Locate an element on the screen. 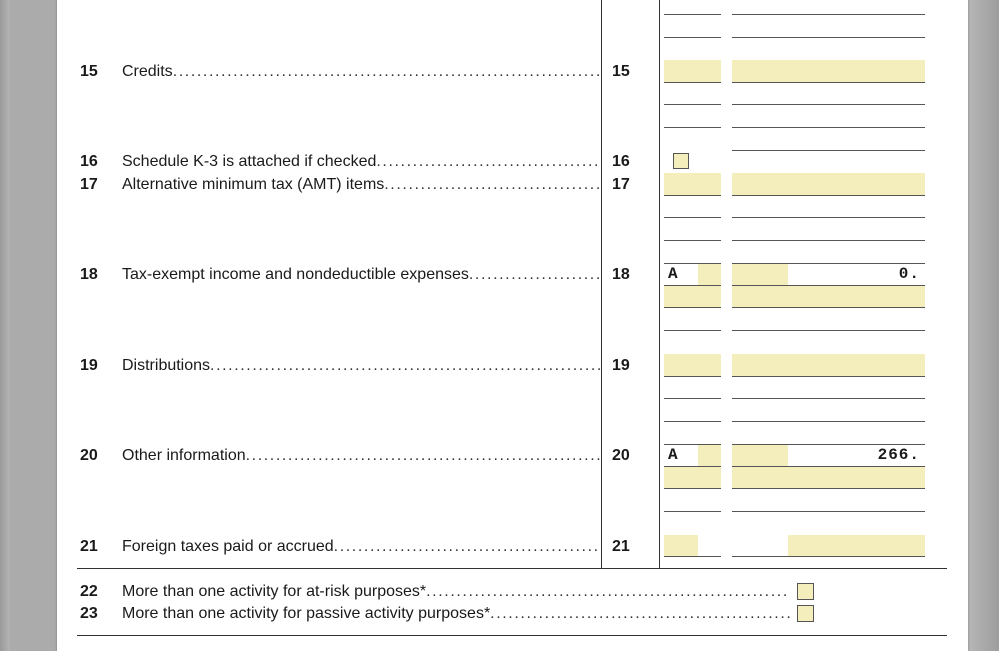  at-risk-checkbox is located at coordinates (805, 591).